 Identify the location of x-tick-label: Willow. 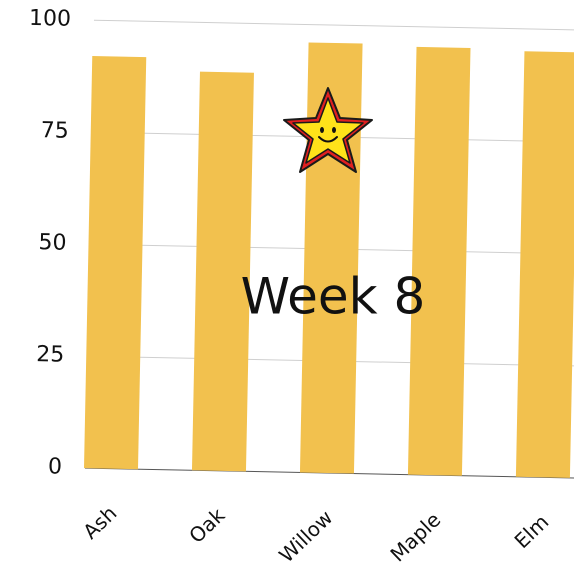
(305, 536).